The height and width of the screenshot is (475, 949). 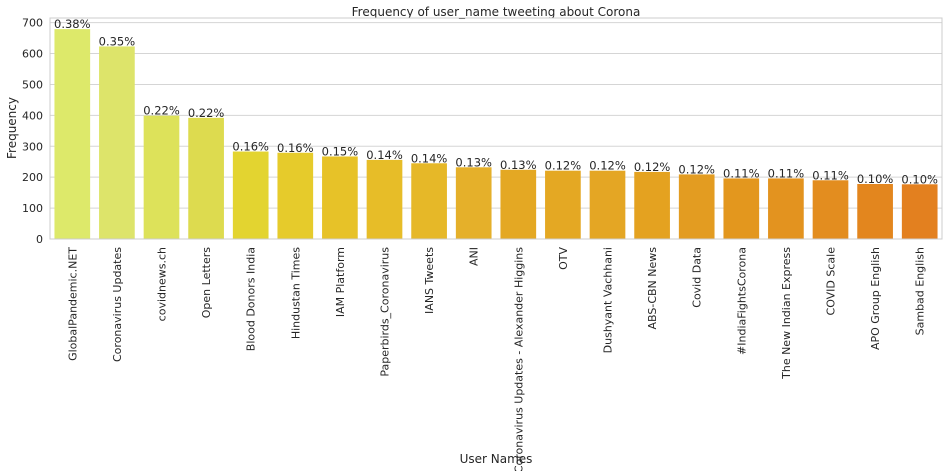 What do you see at coordinates (32, 115) in the screenshot?
I see `y-tick-label: 400` at bounding box center [32, 115].